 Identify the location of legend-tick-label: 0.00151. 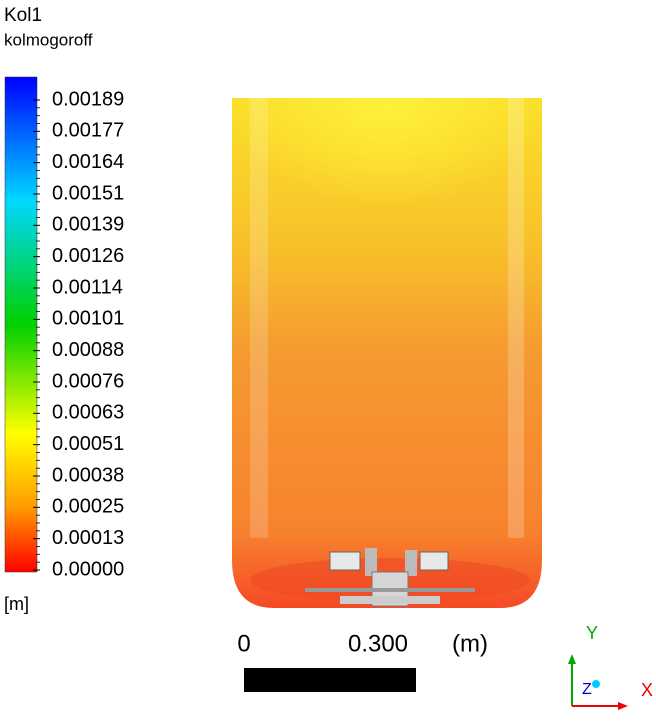
(88, 193).